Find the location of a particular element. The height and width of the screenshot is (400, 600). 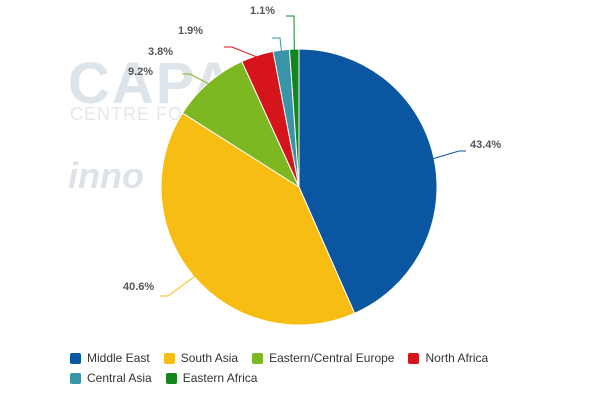

watermark-tagline: CENTRE FOR is located at coordinates (133, 114).